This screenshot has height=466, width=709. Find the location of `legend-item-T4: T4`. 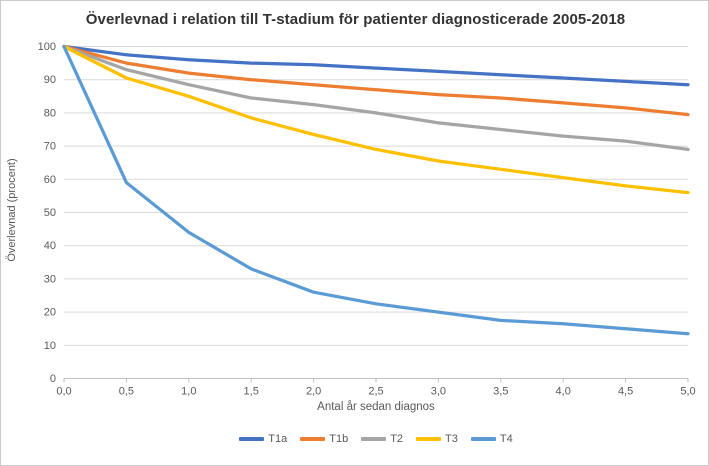

legend-item-T4: T4 is located at coordinates (491, 439).